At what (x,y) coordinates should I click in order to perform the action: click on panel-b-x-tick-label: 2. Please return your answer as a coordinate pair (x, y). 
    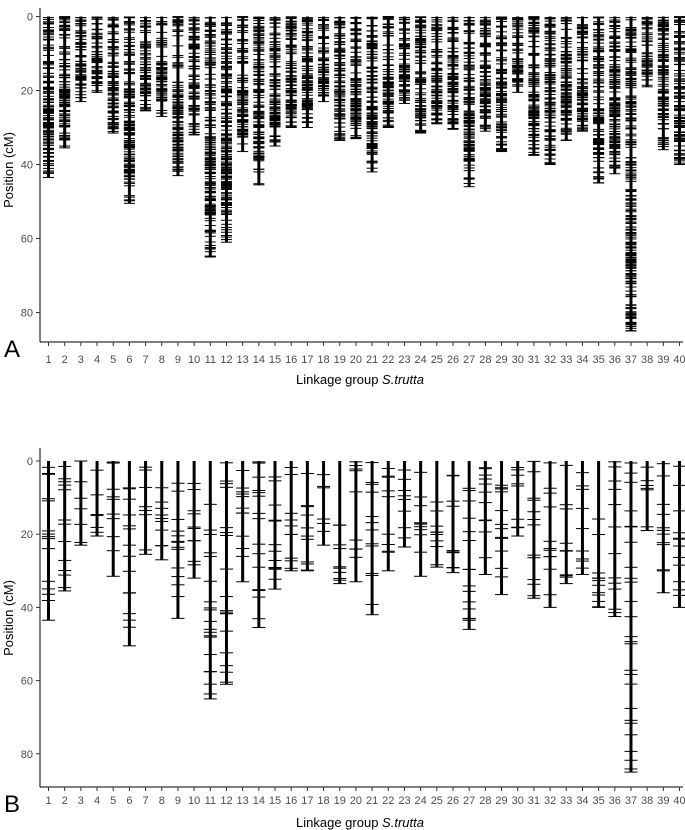
    Looking at the image, I should click on (65, 801).